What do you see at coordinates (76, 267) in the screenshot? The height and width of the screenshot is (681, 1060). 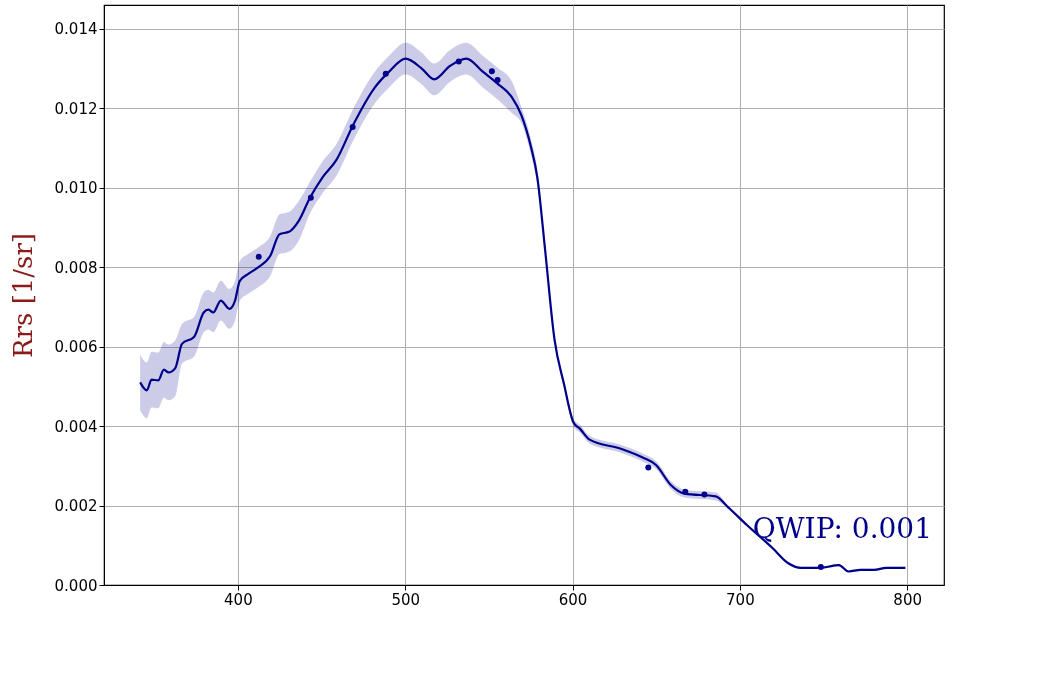 I see `y-tick-label: 0.008` at bounding box center [76, 267].